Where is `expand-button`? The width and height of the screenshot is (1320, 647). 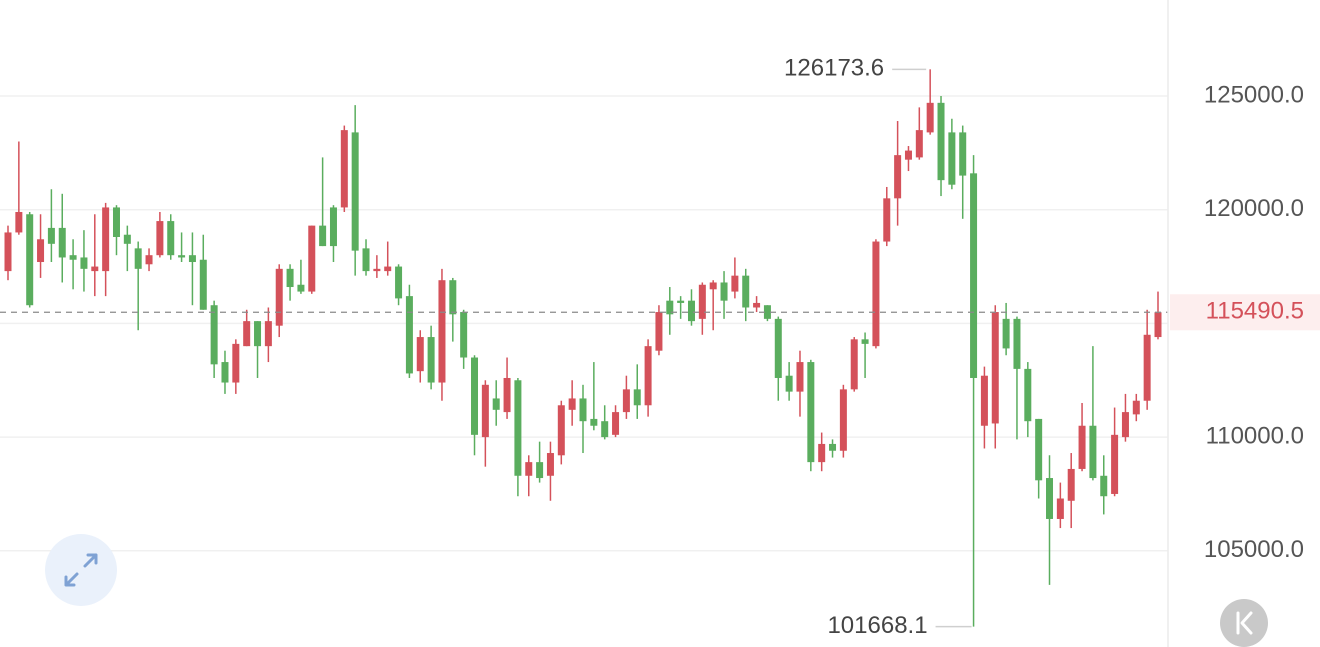 expand-button is located at coordinates (81, 570).